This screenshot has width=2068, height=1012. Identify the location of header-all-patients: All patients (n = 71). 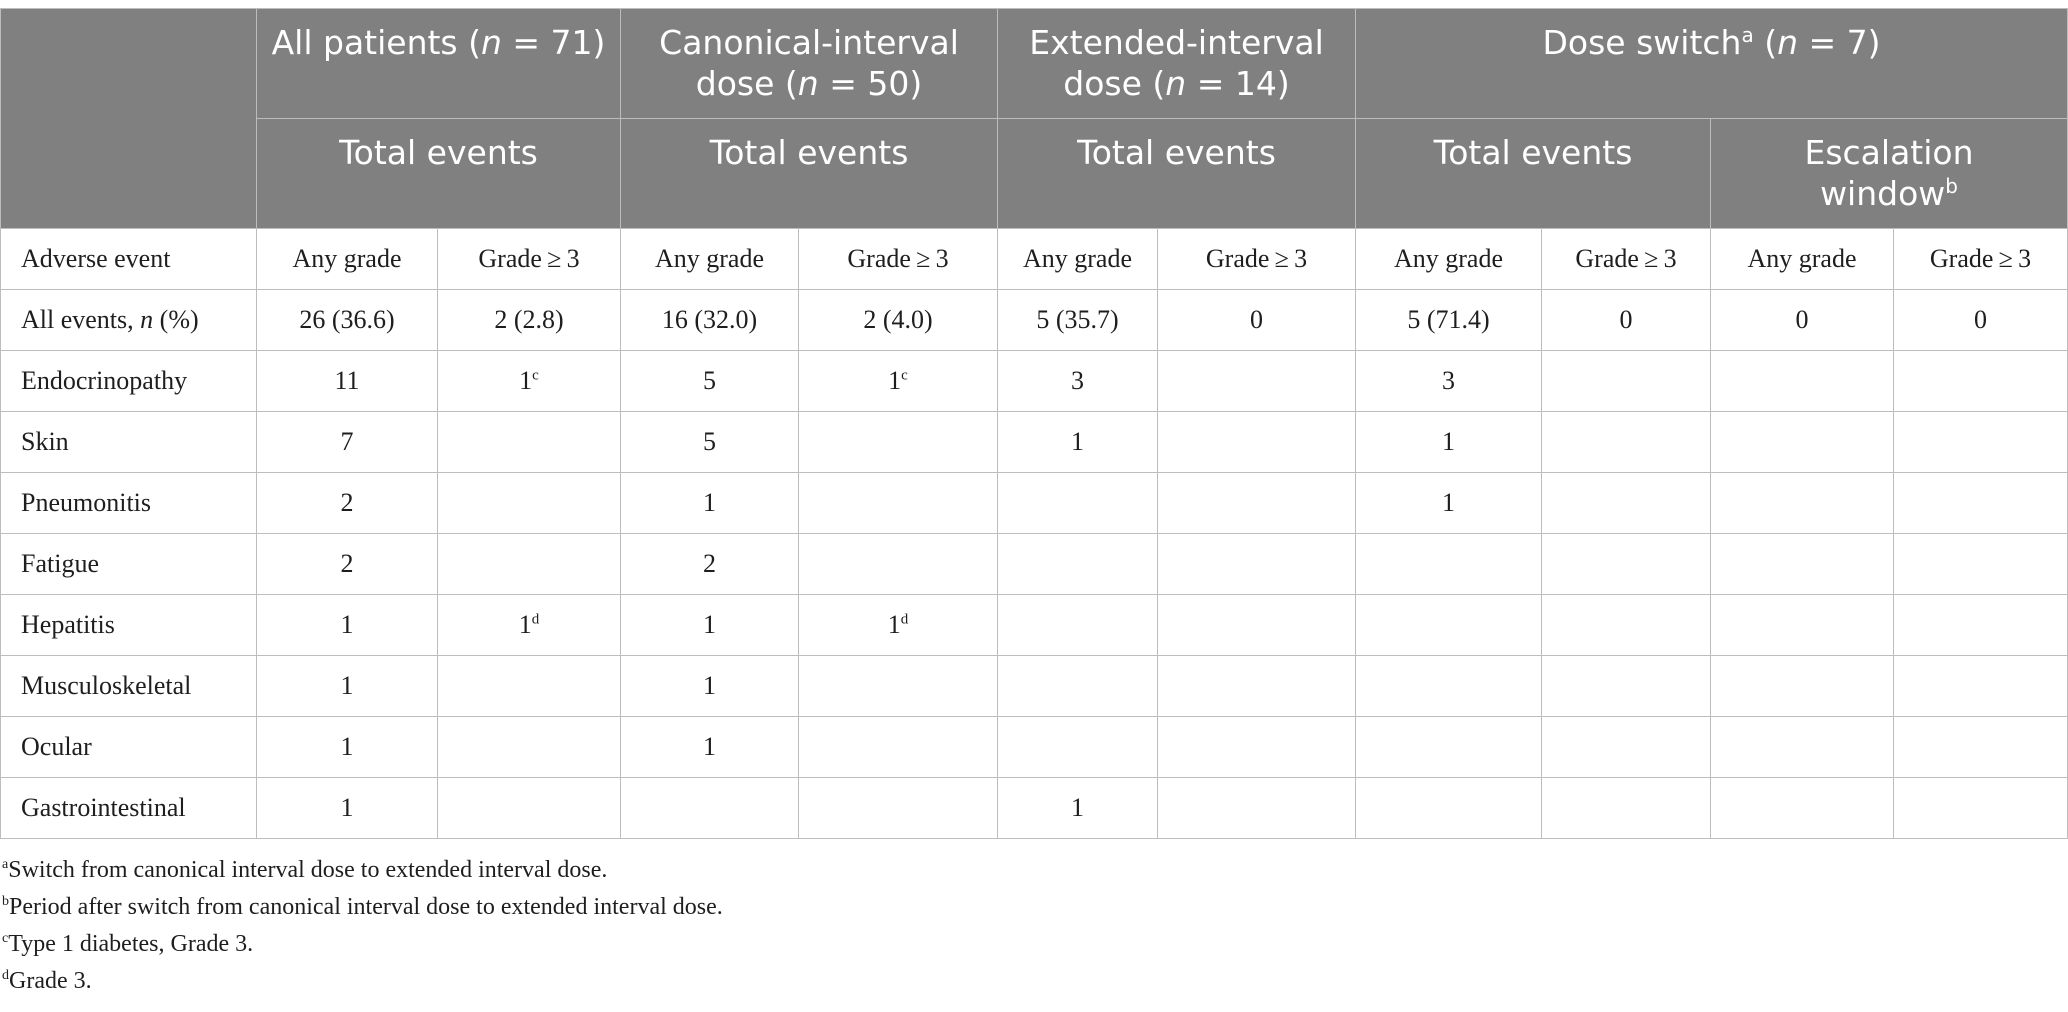
(438, 63).